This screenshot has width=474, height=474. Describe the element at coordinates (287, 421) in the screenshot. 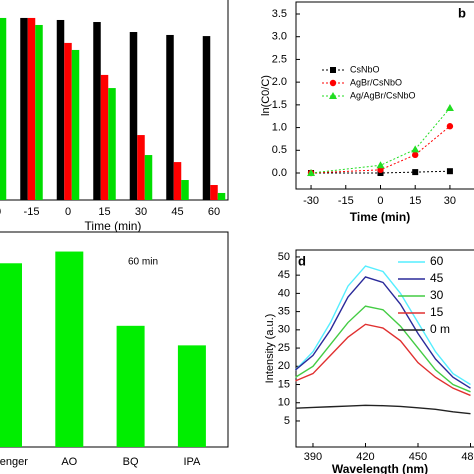

I see `y-tick-label: 5` at that location.